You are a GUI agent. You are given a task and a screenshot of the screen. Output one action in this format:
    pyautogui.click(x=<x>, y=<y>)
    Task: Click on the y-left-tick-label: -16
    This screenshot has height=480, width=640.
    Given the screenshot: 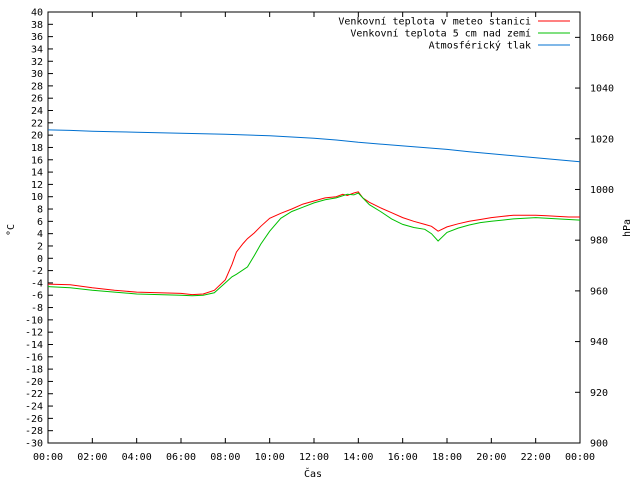 What is the action you would take?
    pyautogui.click(x=34, y=357)
    